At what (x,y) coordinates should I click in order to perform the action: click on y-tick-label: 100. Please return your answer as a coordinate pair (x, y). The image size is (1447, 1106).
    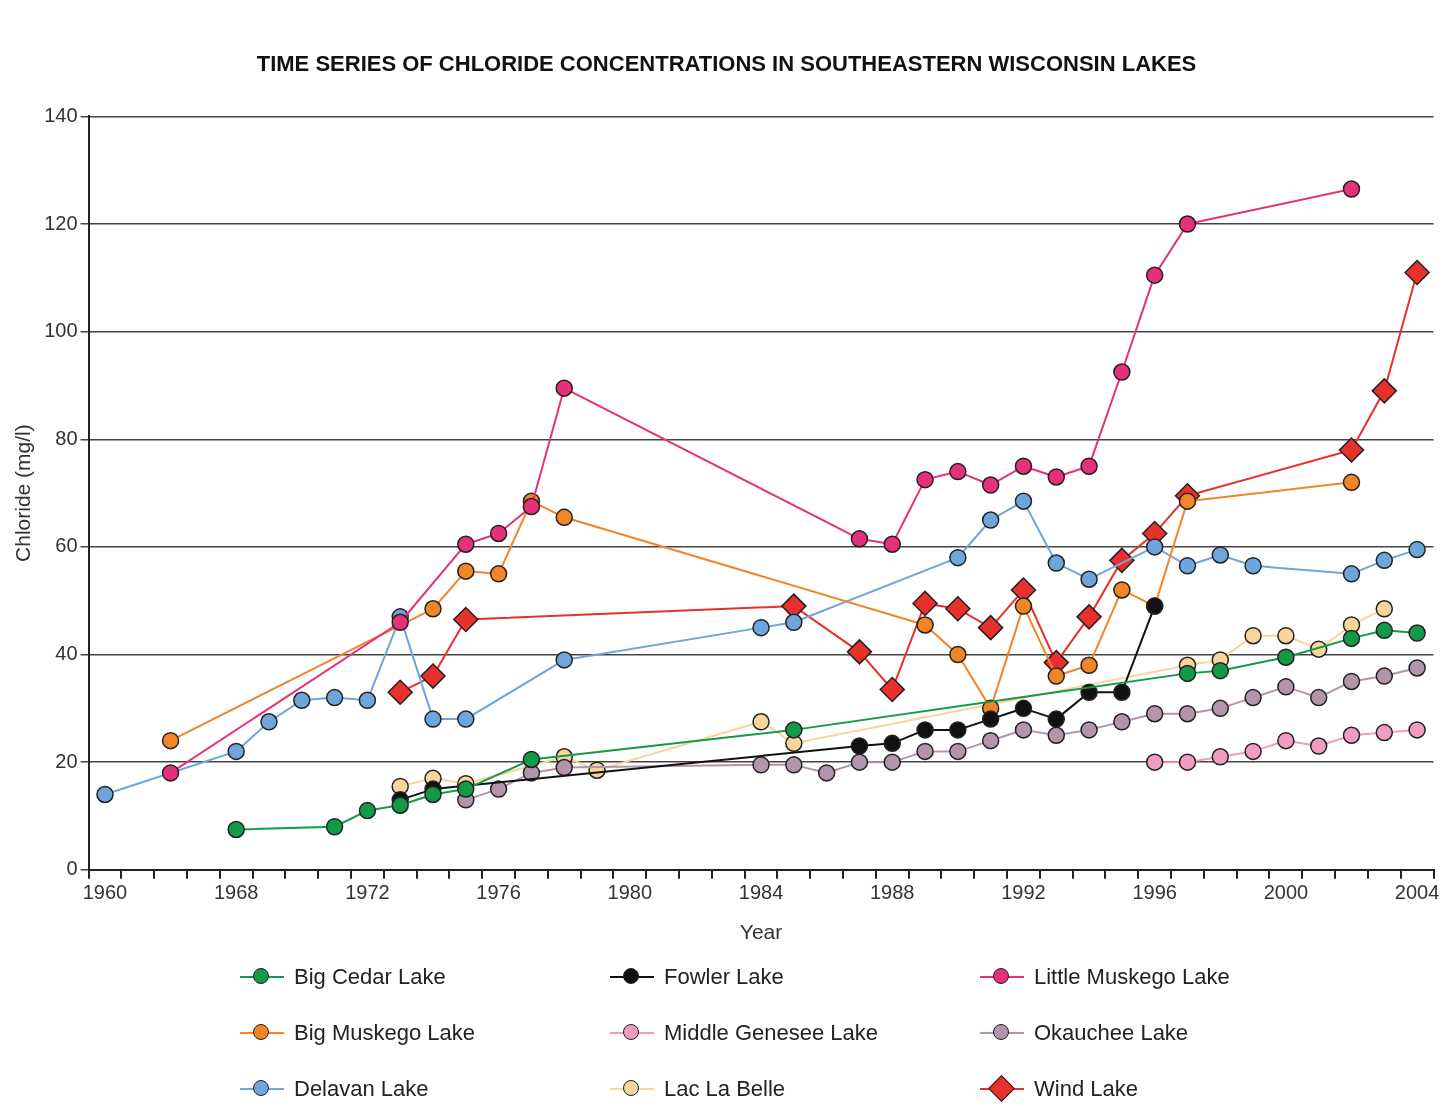
    Looking at the image, I should click on (61, 330).